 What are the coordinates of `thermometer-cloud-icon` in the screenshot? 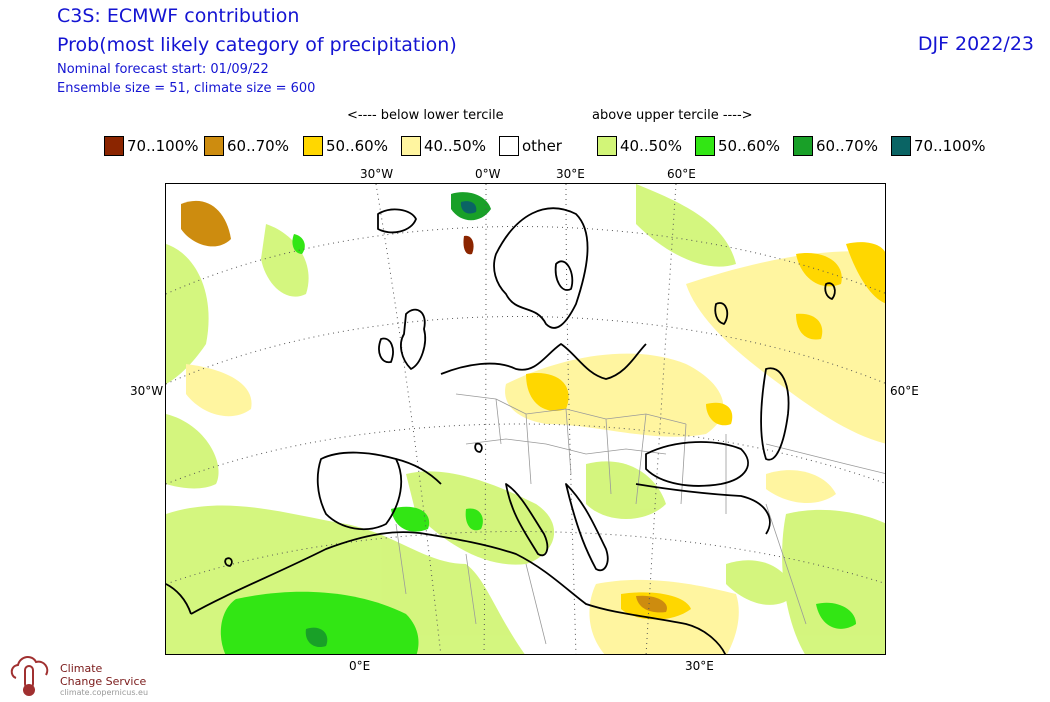 It's located at (29, 676).